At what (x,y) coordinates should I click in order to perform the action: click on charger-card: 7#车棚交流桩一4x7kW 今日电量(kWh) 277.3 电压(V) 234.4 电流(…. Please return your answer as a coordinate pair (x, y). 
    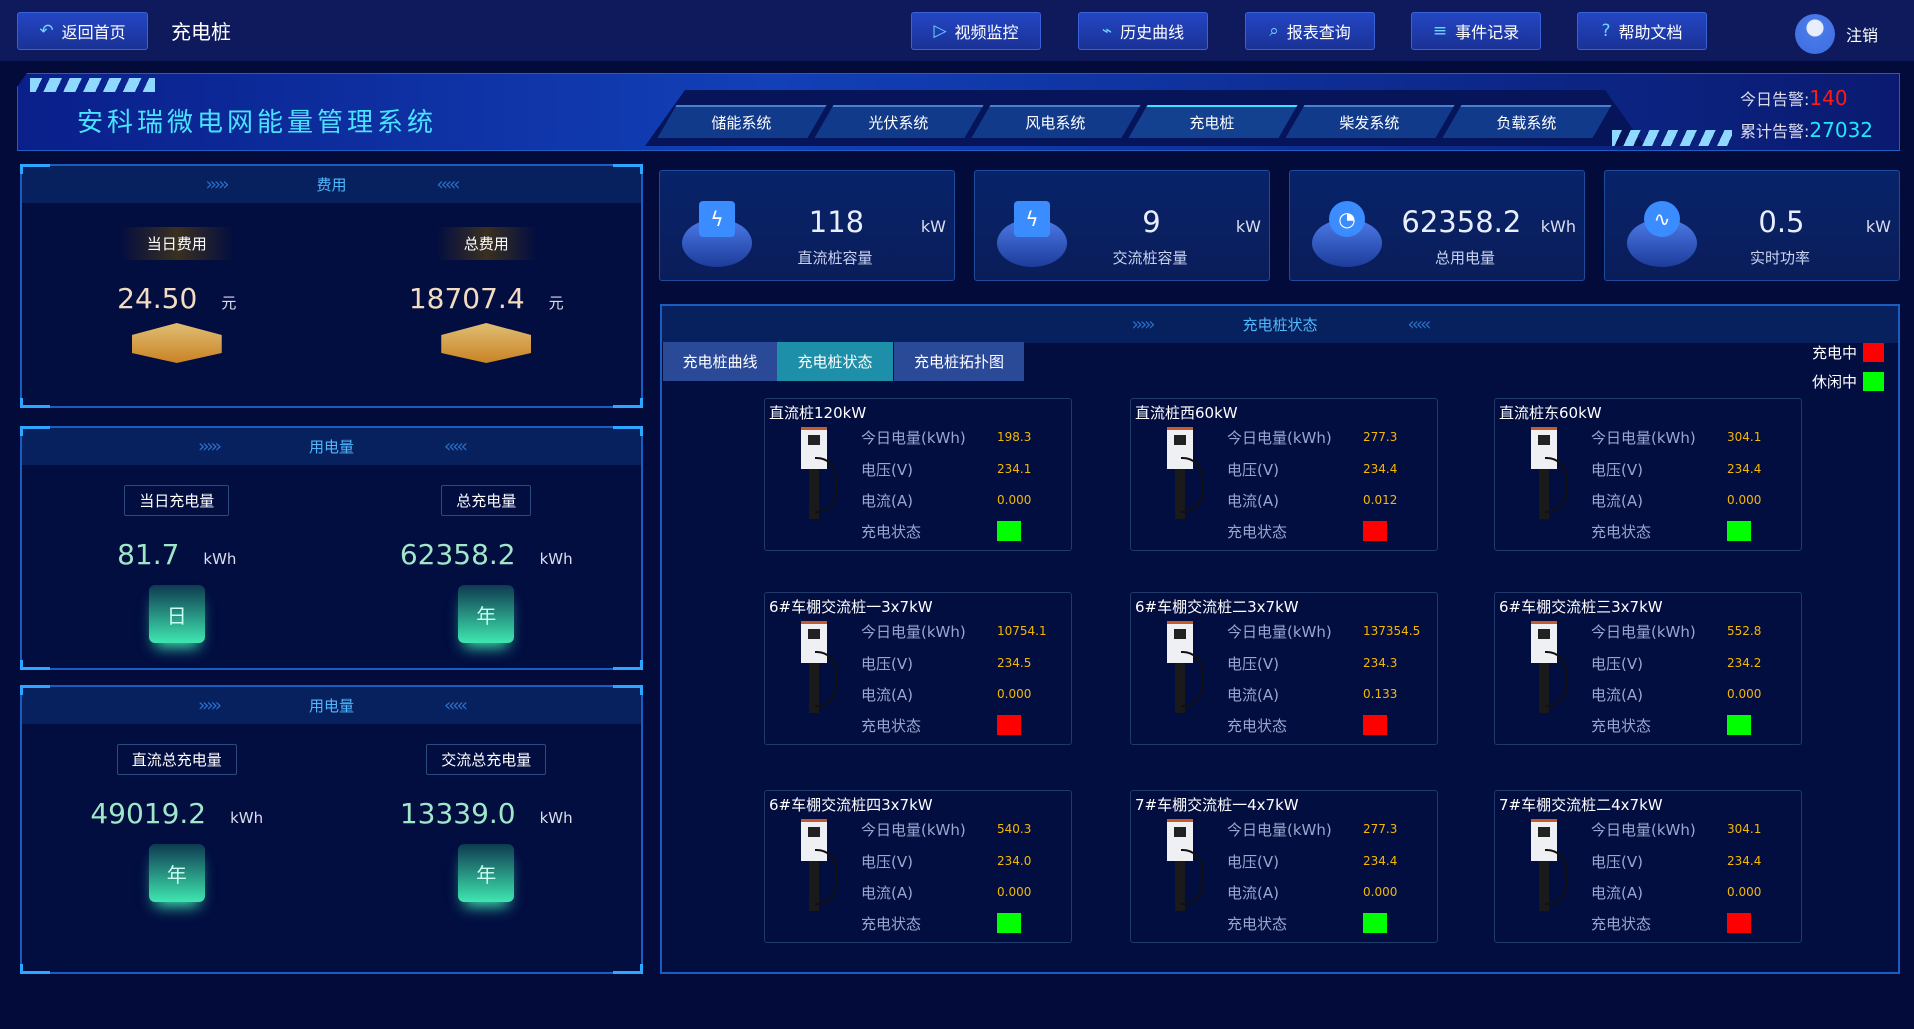
    Looking at the image, I should click on (1284, 866).